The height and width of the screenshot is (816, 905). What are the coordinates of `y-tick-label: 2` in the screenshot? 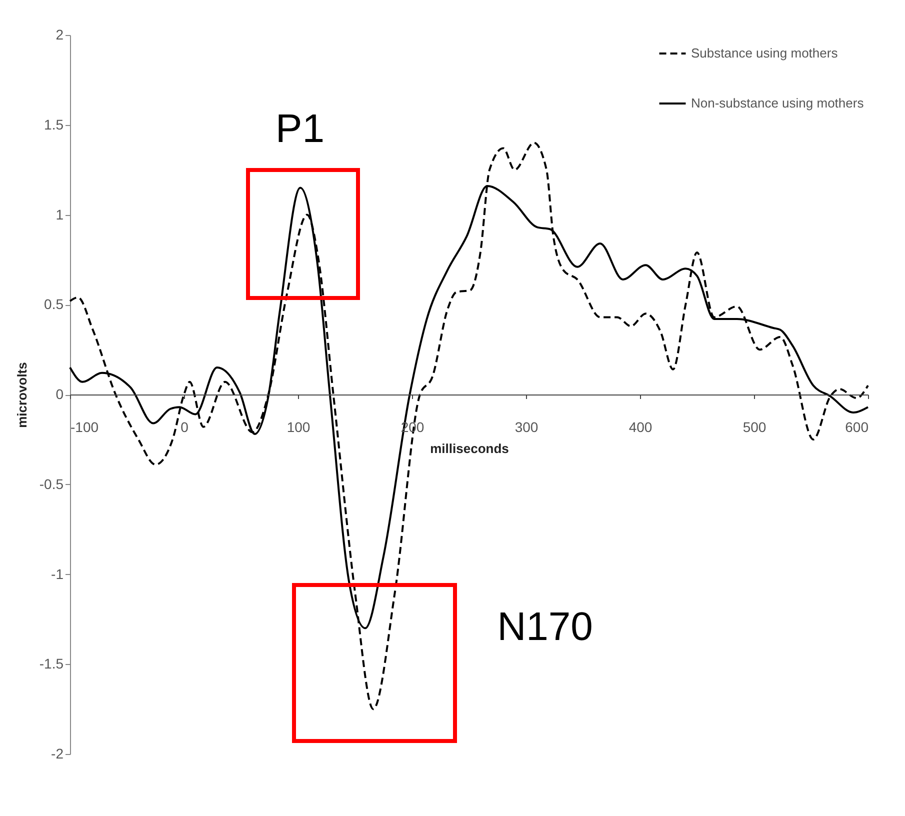 It's located at (60, 34).